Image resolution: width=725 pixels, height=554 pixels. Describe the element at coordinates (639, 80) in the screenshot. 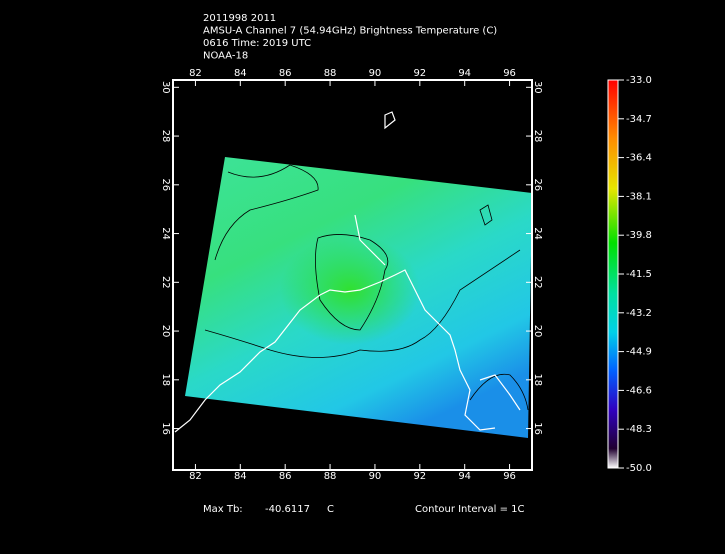

I see `colorbar-label: -33.0` at that location.